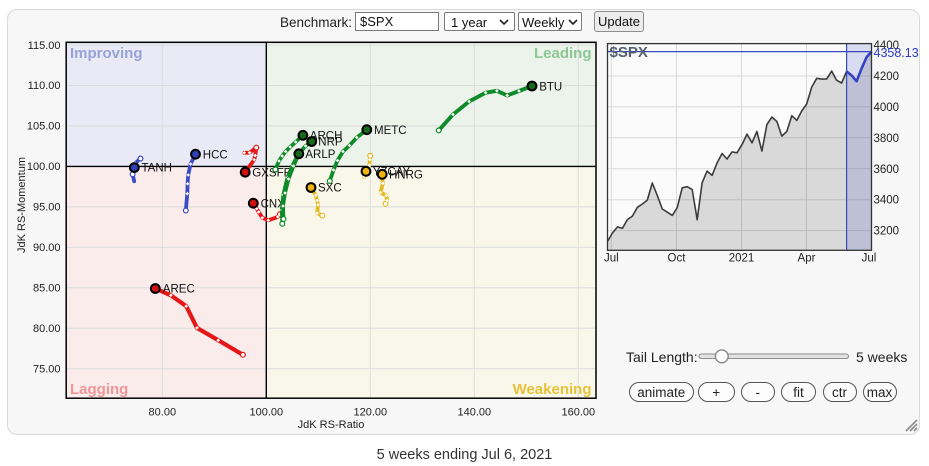 Image resolution: width=929 pixels, height=466 pixels. I want to click on svg-text: ARCH, so click(326, 137).